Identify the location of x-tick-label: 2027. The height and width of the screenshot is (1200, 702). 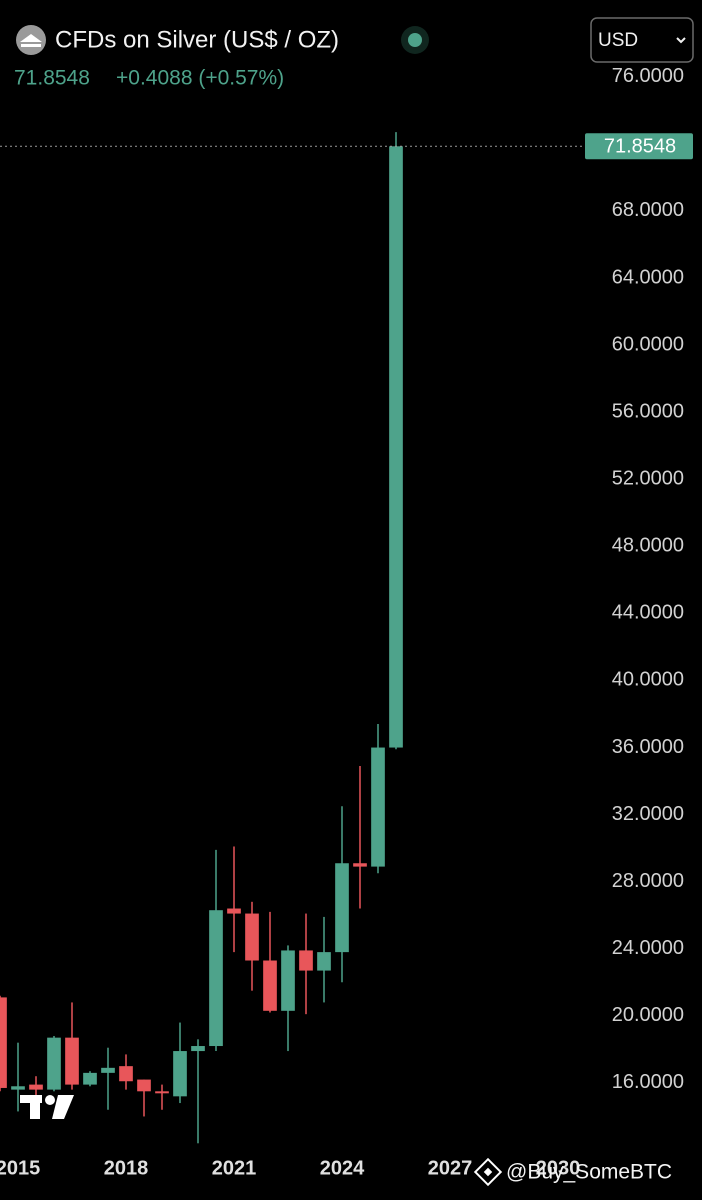
(450, 1168).